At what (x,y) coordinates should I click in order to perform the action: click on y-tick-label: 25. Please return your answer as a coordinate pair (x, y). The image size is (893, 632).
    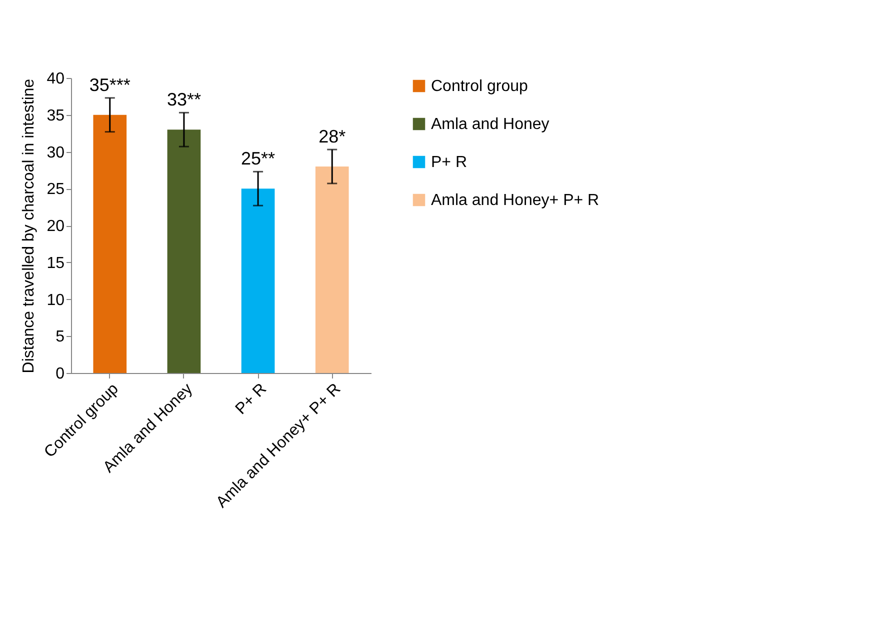
    Looking at the image, I should click on (55, 189).